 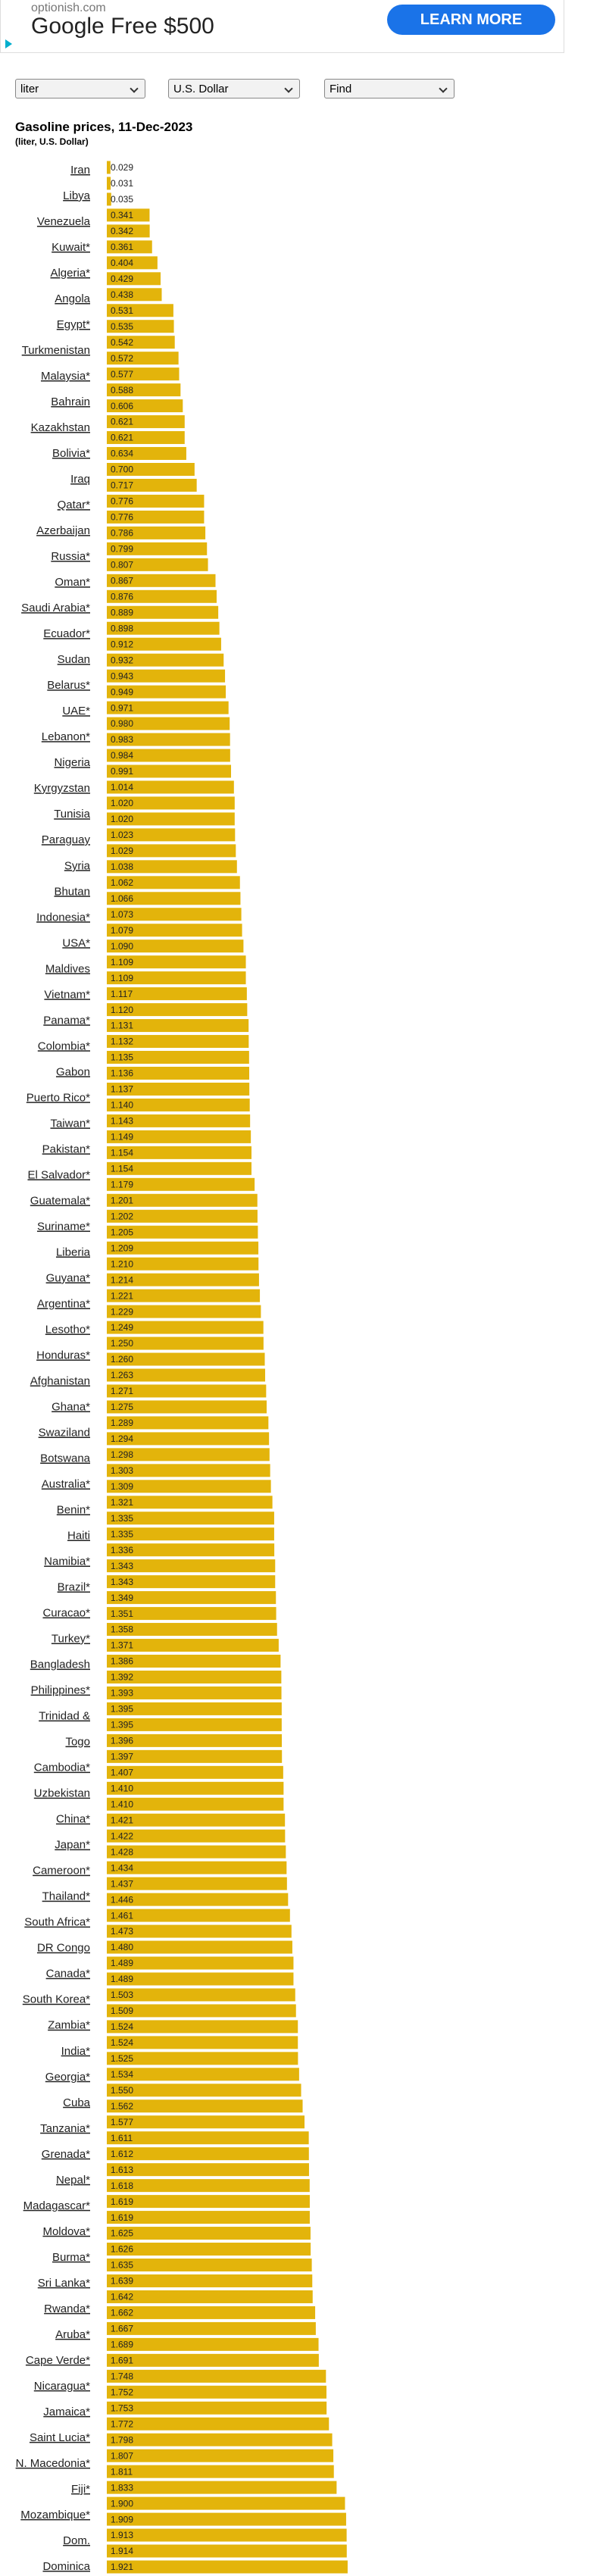 I want to click on country-link: Suriname*, so click(x=63, y=1226).